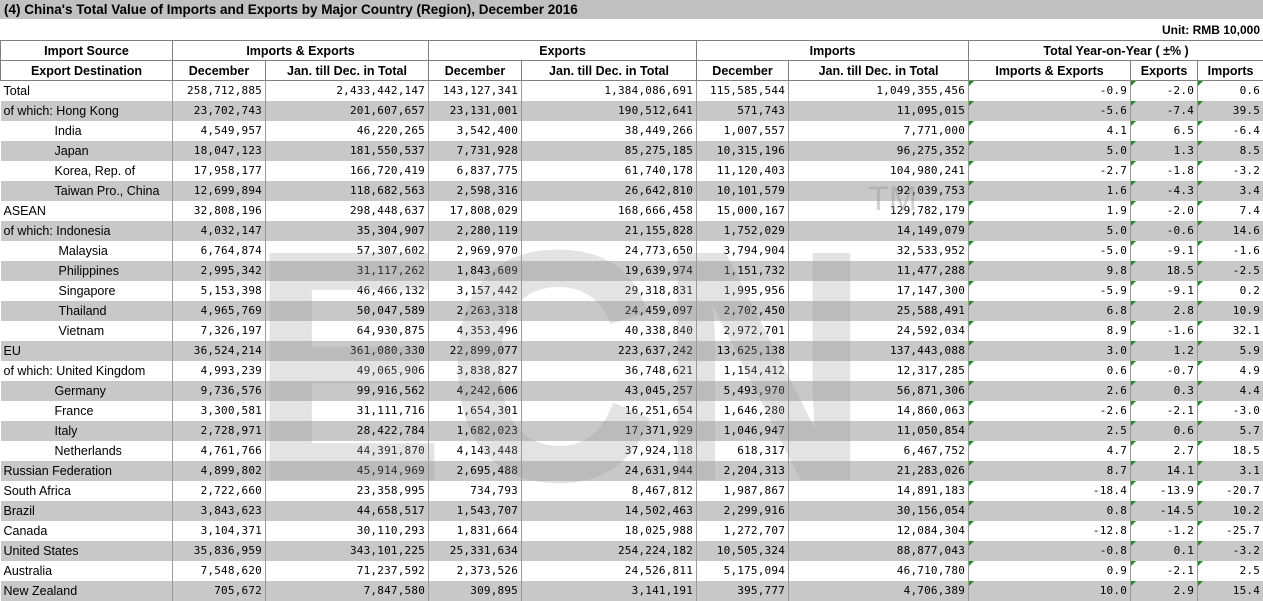 The height and width of the screenshot is (601, 1263). Describe the element at coordinates (609, 451) in the screenshot. I see `table-cell: 37,924,118` at that location.